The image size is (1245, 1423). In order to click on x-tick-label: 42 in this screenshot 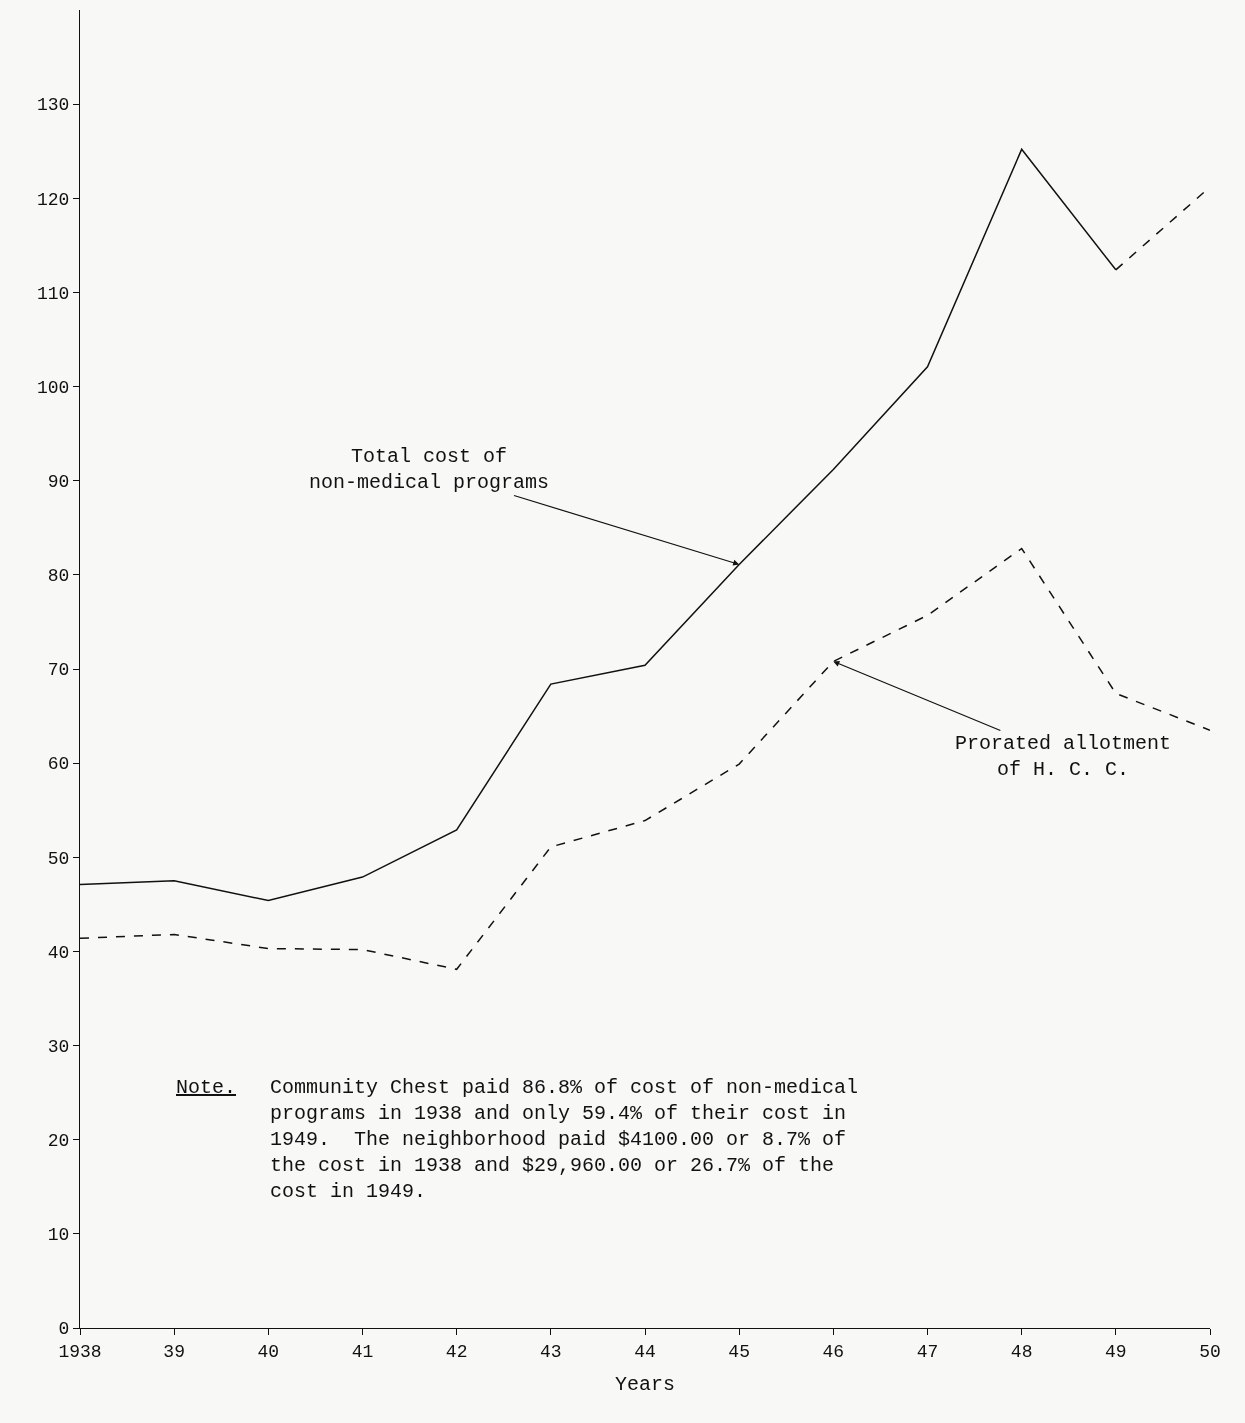, I will do `click(456, 1351)`.